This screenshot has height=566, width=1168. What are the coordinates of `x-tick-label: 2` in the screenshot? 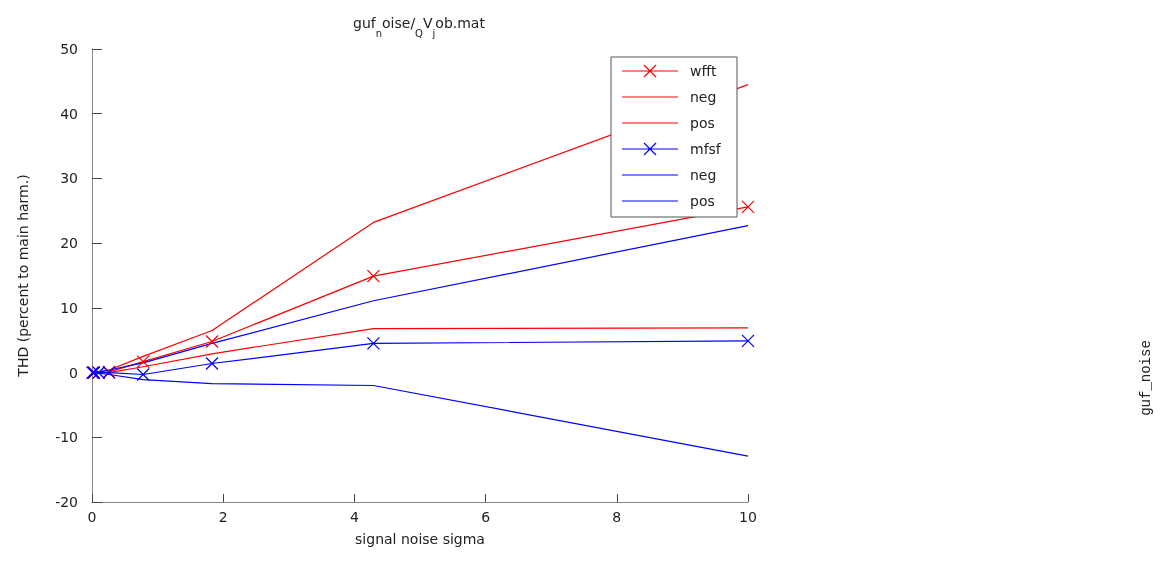 It's located at (223, 517).